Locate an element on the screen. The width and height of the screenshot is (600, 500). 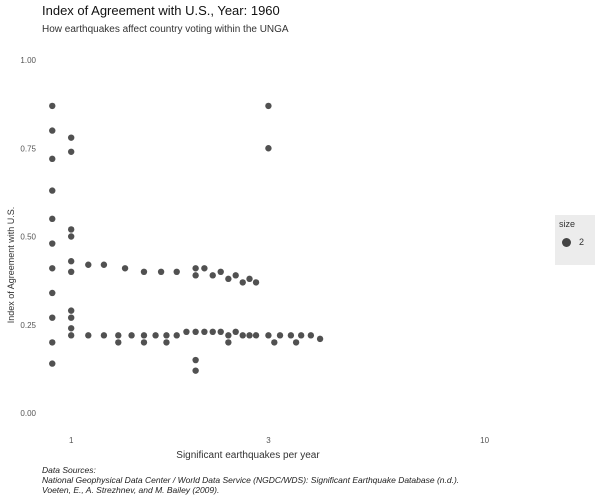
y-tick-label: 0.50 is located at coordinates (28, 237).